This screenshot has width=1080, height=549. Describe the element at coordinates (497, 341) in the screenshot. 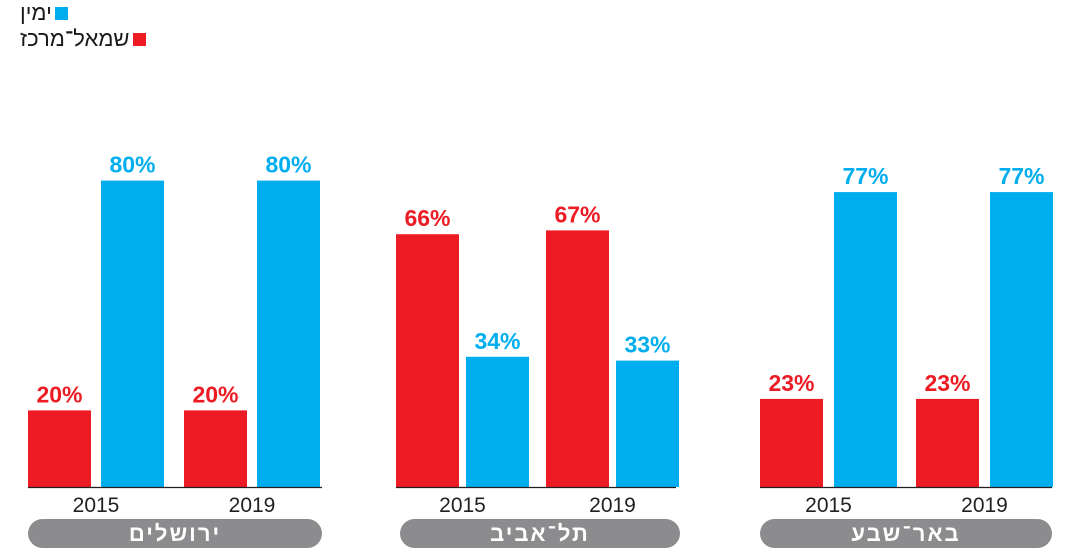

I see `data-label-right-1-0: 34%` at that location.